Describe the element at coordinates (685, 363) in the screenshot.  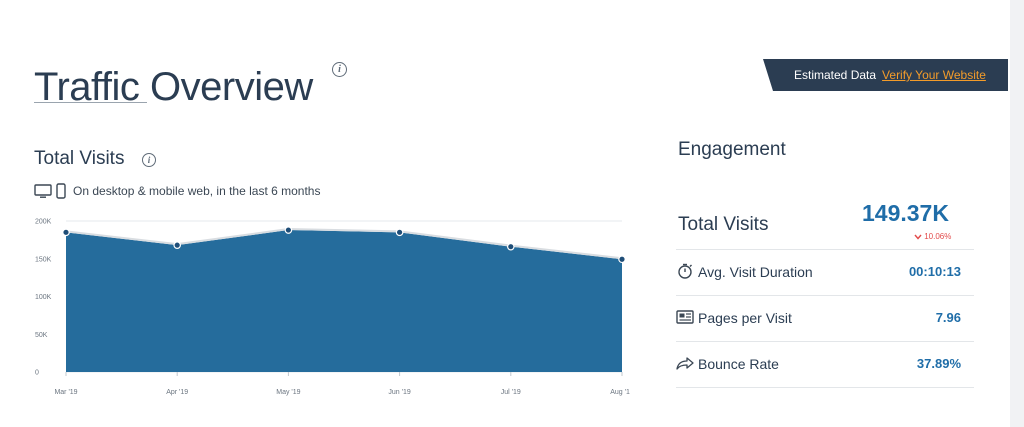
I see `share-arrow-icon` at that location.